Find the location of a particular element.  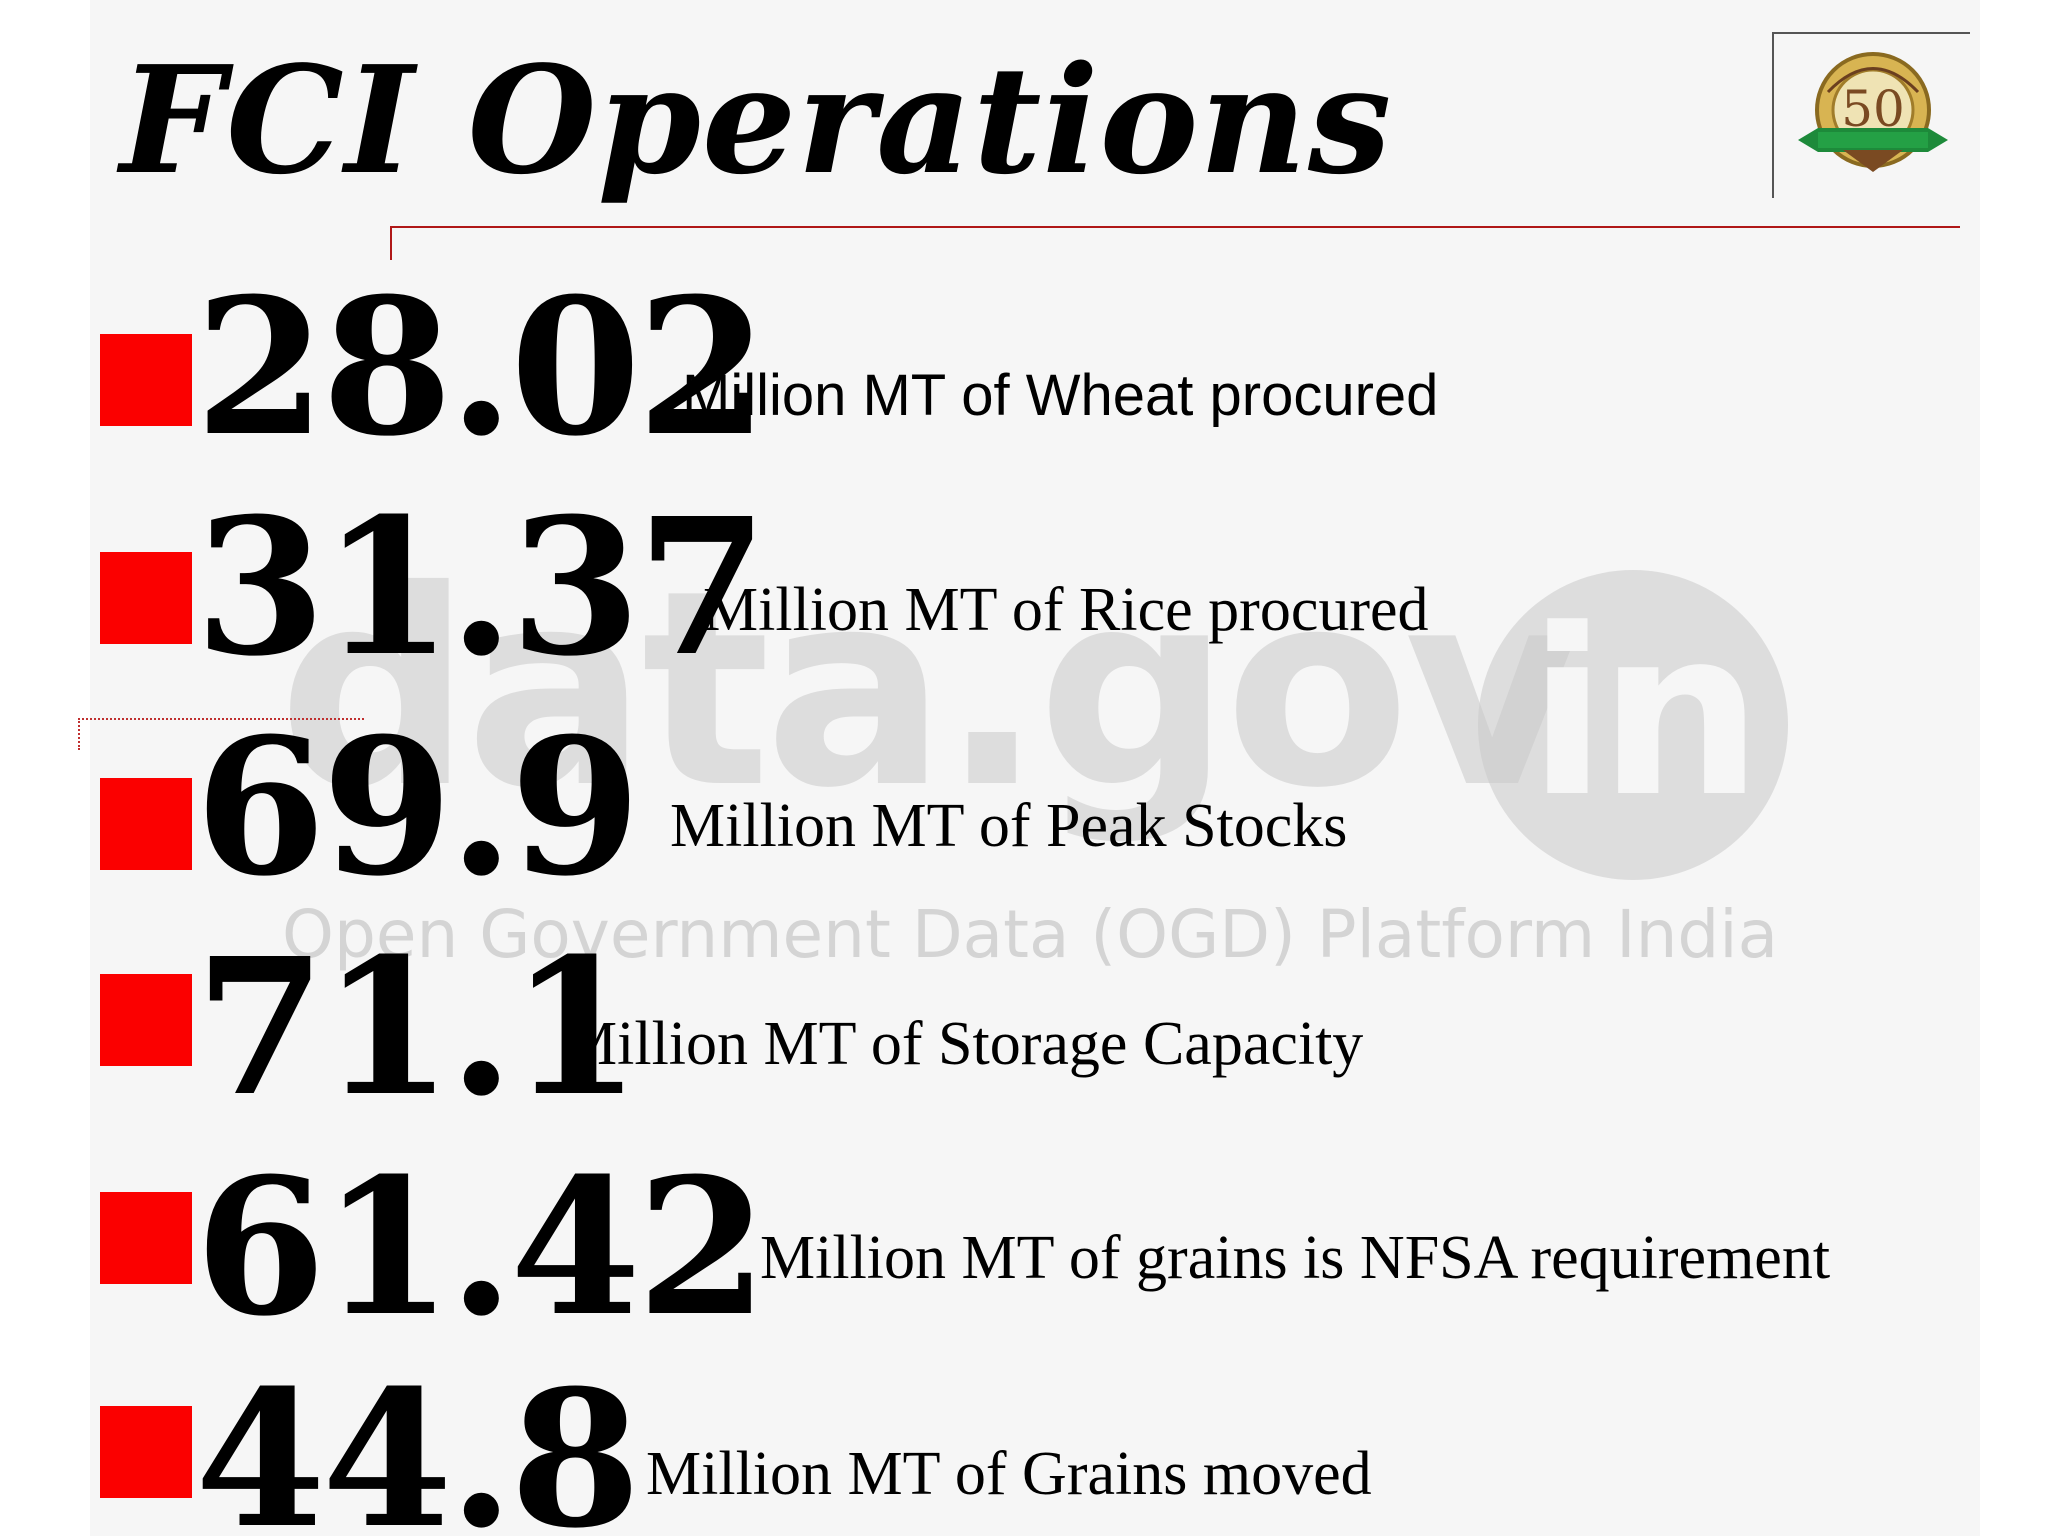

logo-frame: 50 is located at coordinates (1871, 115).